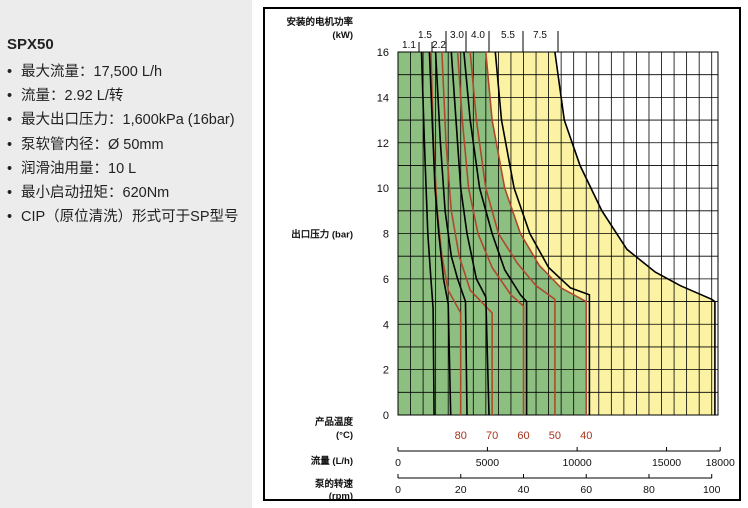 The width and height of the screenshot is (748, 508). What do you see at coordinates (386, 235) in the screenshot?
I see `y-tick-label: 8` at bounding box center [386, 235].